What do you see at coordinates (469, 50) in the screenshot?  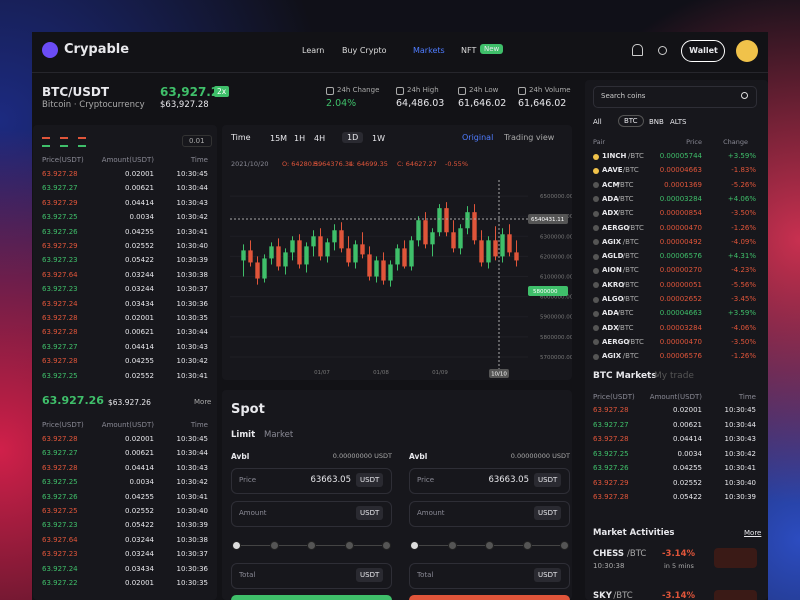 I see `nav-link: NFT` at bounding box center [469, 50].